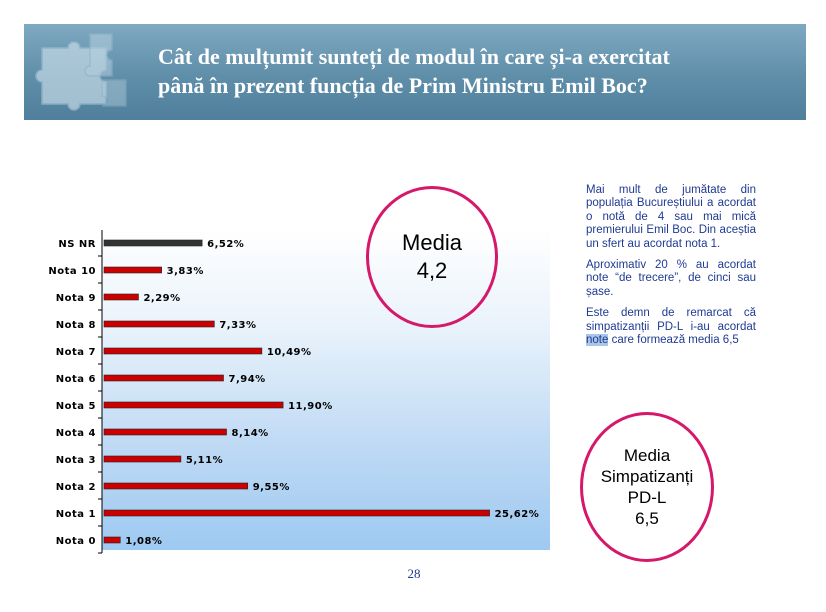  What do you see at coordinates (76, 487) in the screenshot?
I see `category-label: Nota 2` at bounding box center [76, 487].